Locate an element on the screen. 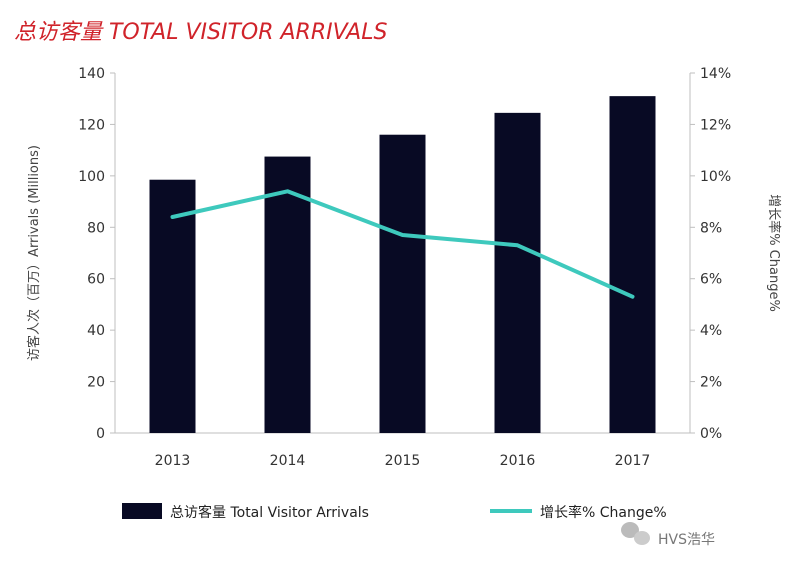 This screenshot has width=800, height=571. x-axis-tick-label: 2013 is located at coordinates (173, 461).